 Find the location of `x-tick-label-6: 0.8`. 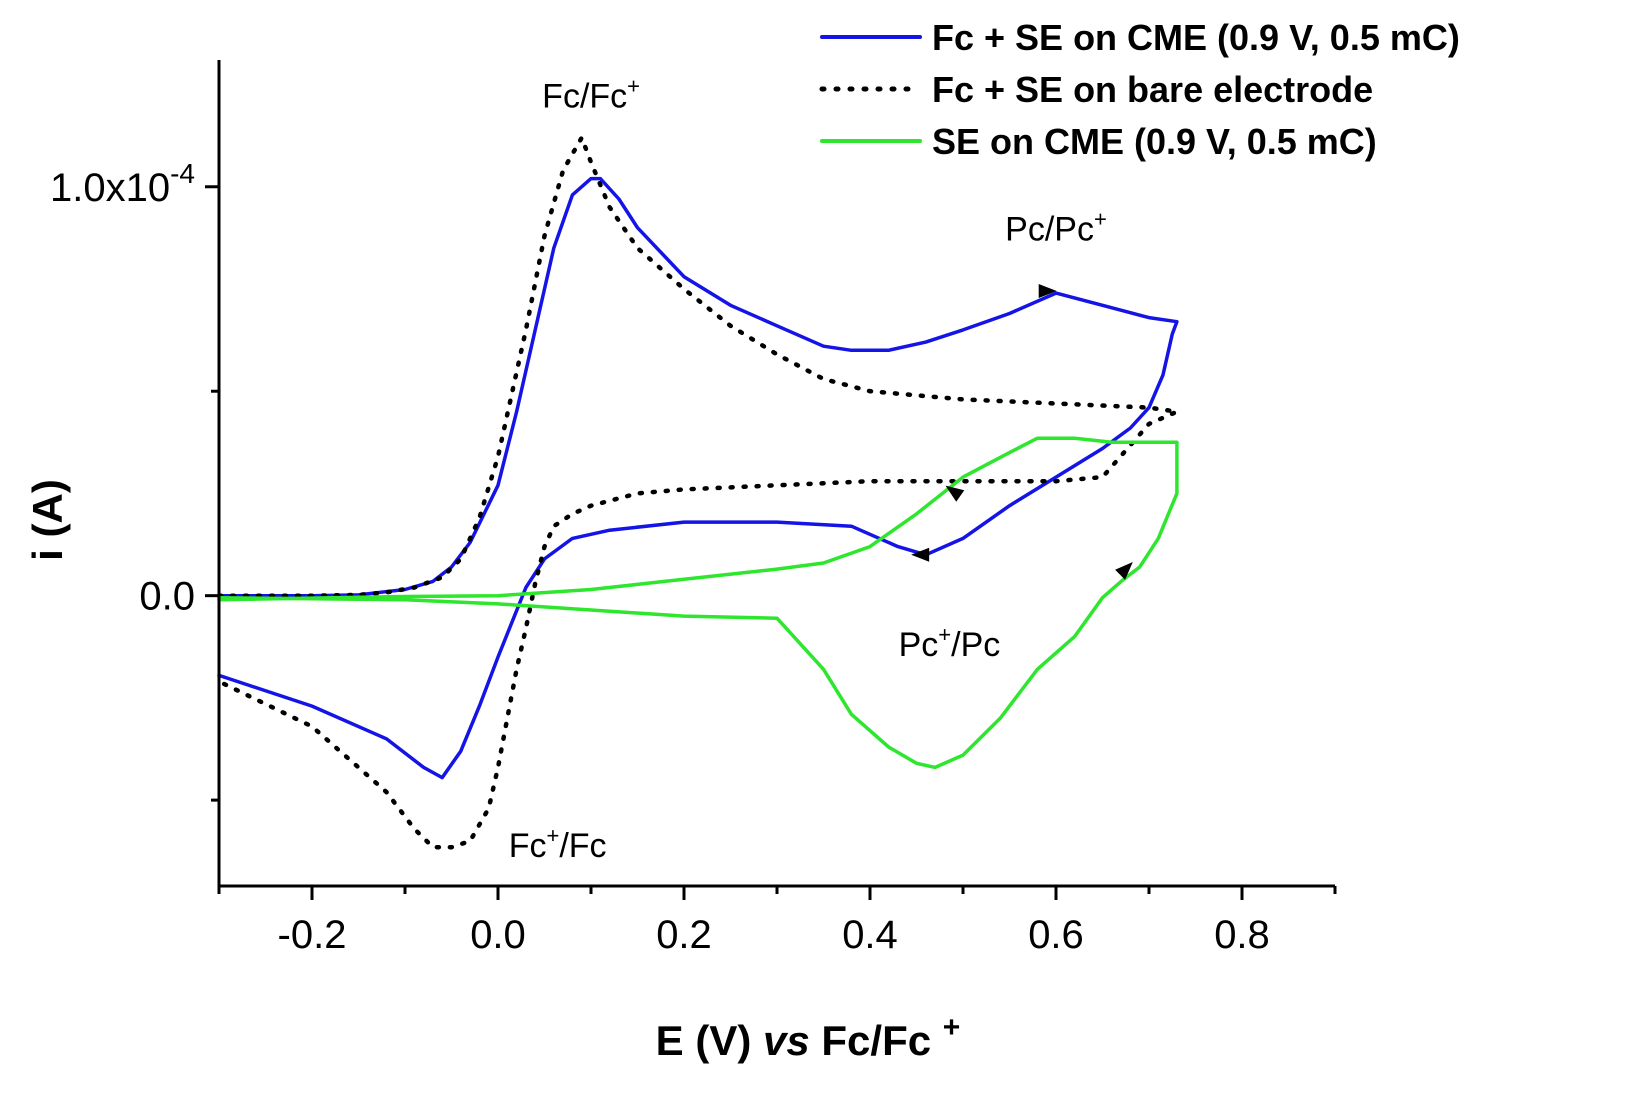

x-tick-label-6: 0.8 is located at coordinates (1242, 935).